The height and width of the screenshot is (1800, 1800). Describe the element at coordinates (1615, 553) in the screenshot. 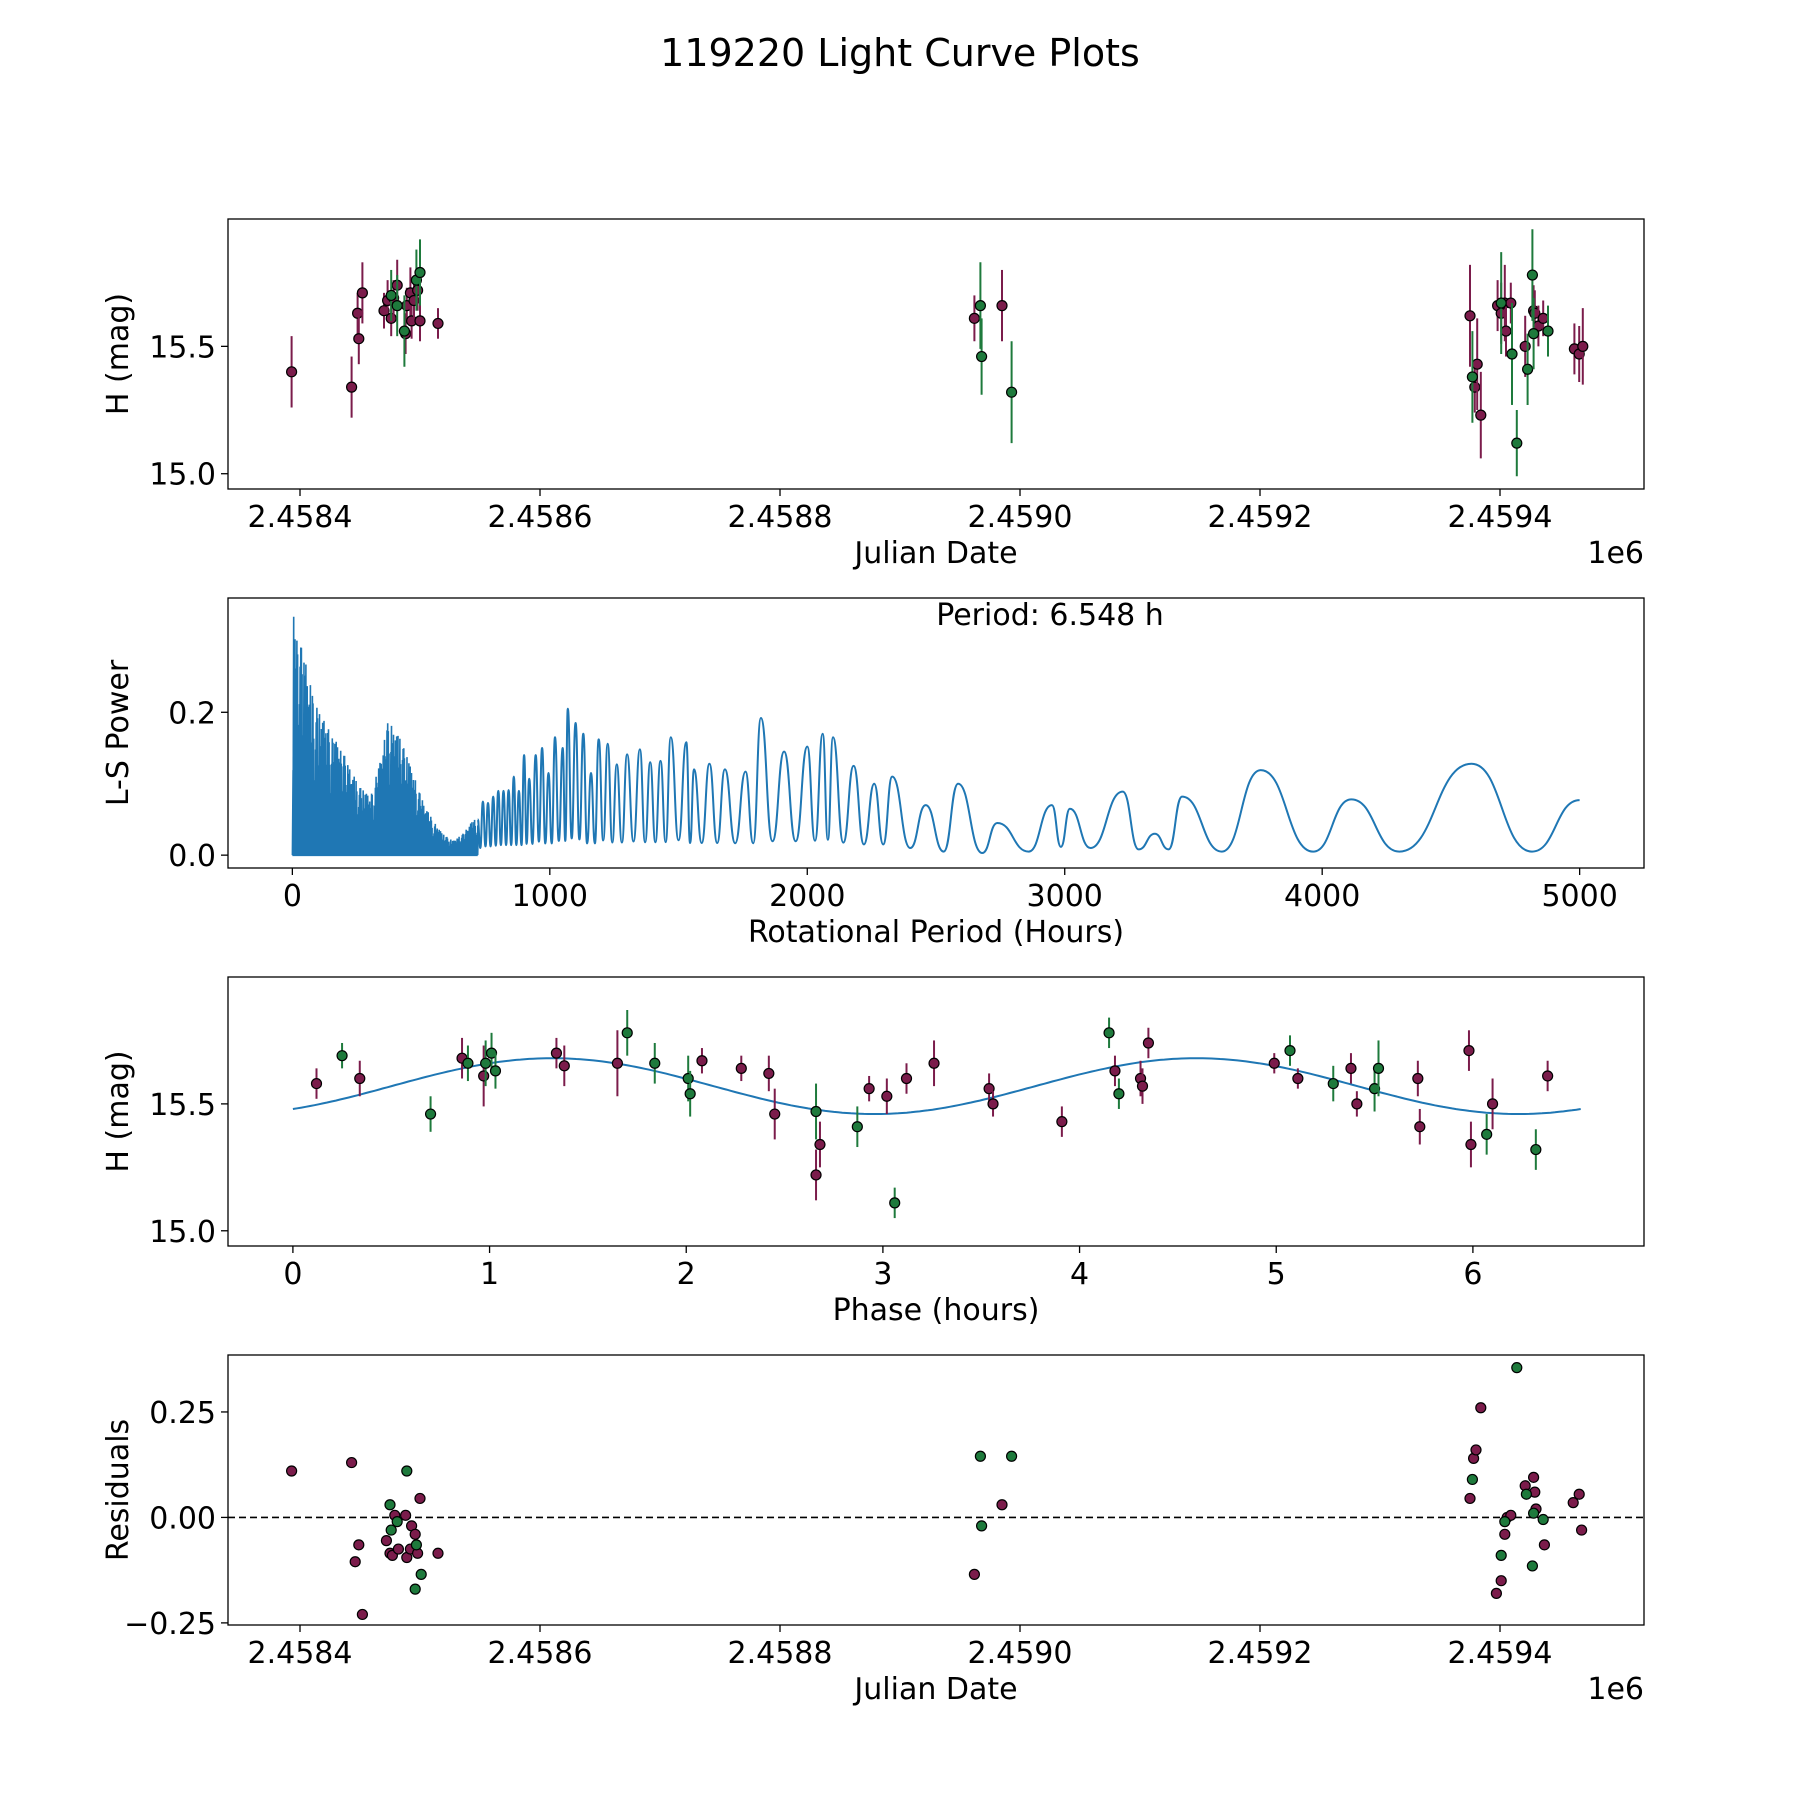

I see `x-offset-label: 1e6` at that location.